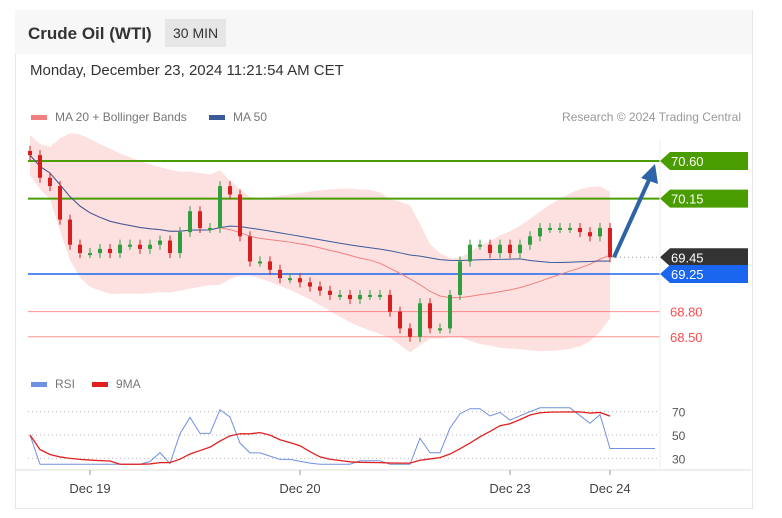 Image resolution: width=782 pixels, height=518 pixels. I want to click on level-tag-70.15, so click(704, 198).